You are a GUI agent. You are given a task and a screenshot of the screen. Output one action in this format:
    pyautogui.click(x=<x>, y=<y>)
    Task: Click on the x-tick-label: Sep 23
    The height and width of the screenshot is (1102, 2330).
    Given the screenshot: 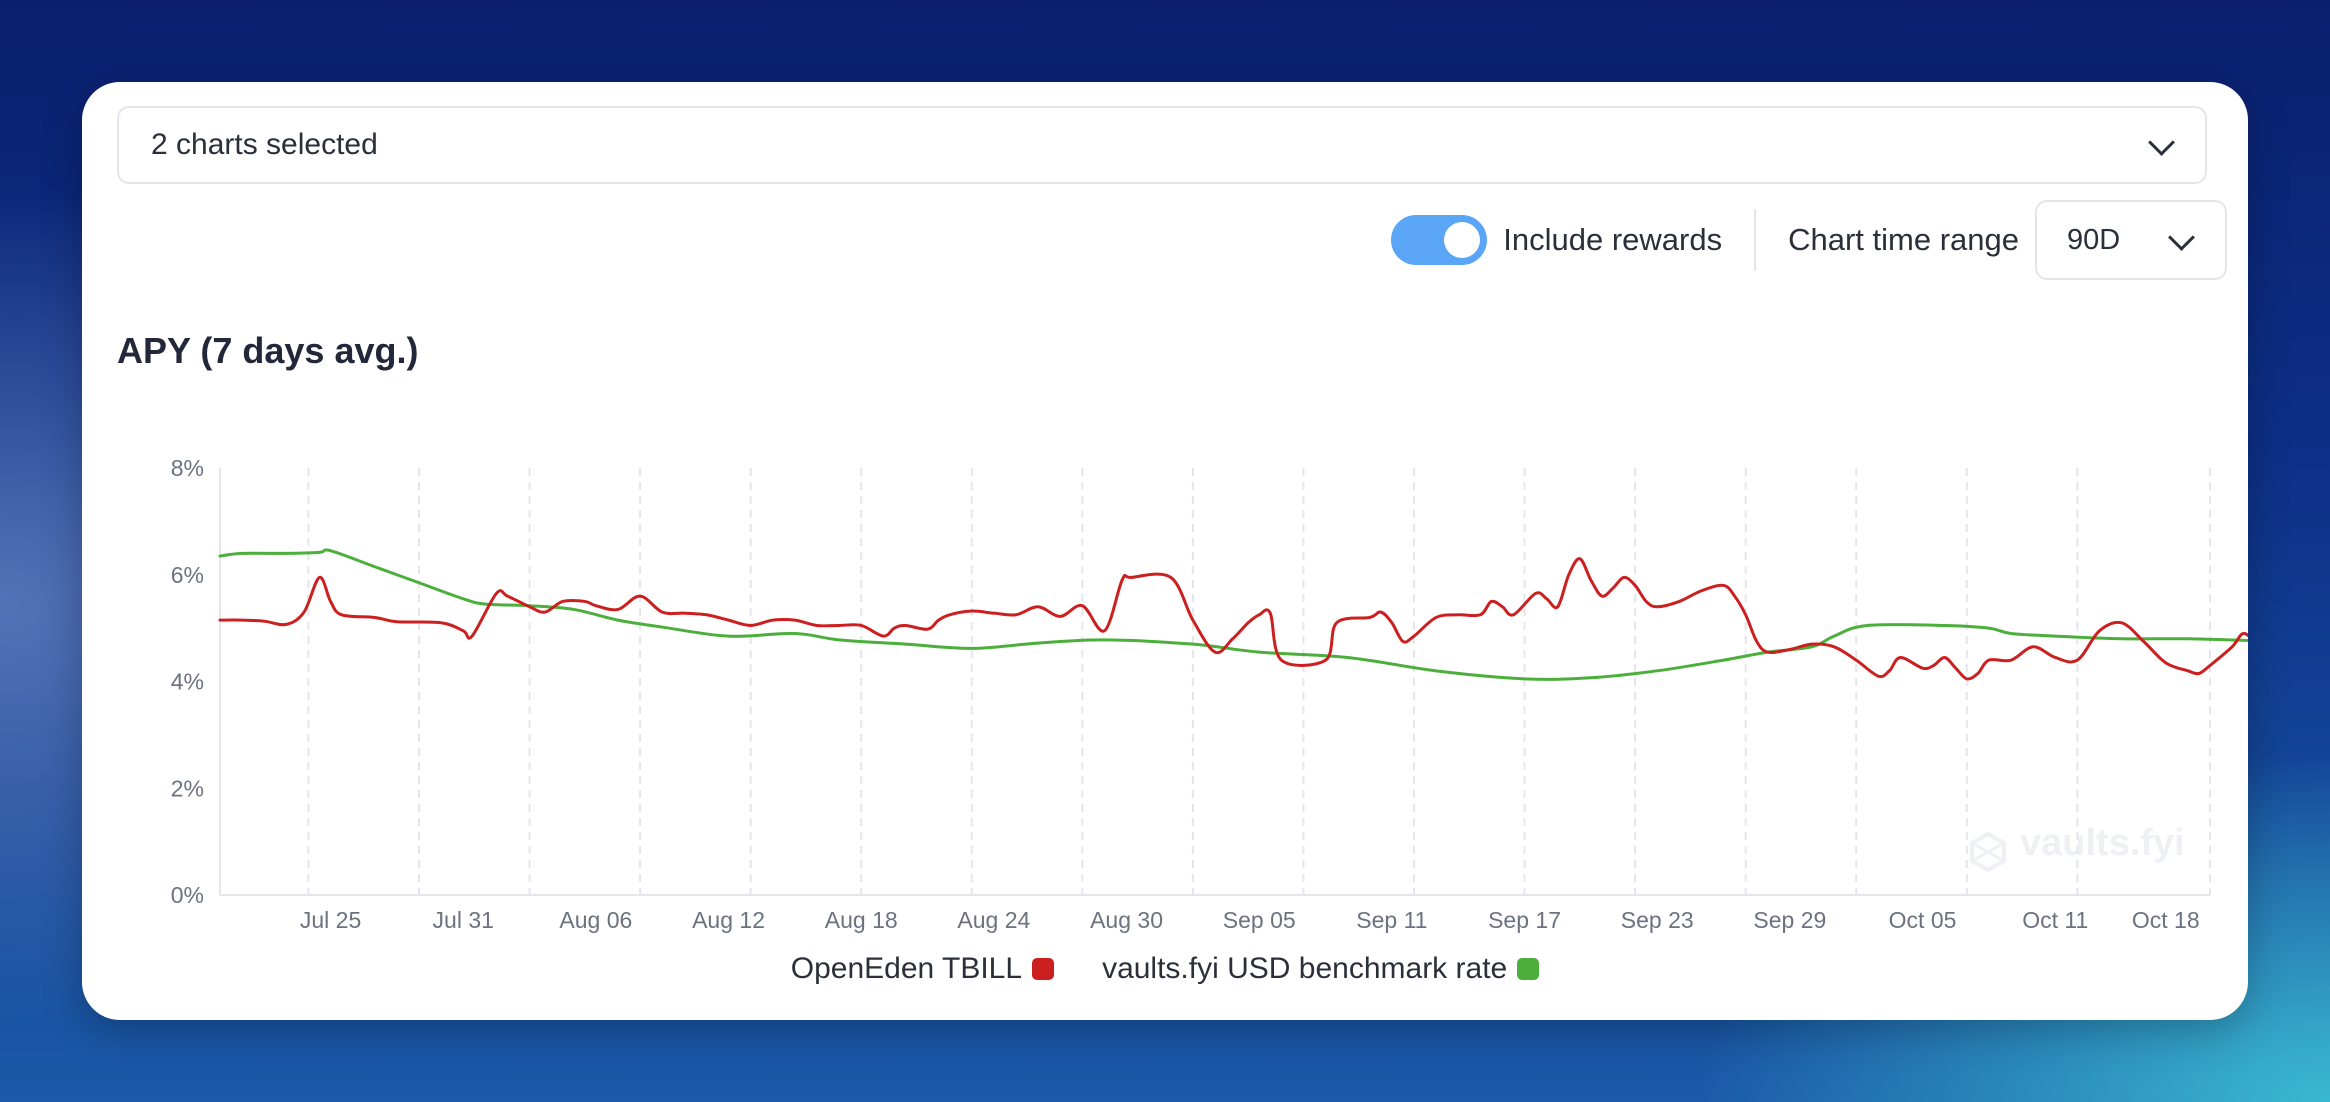 What is the action you would take?
    pyautogui.click(x=1657, y=920)
    